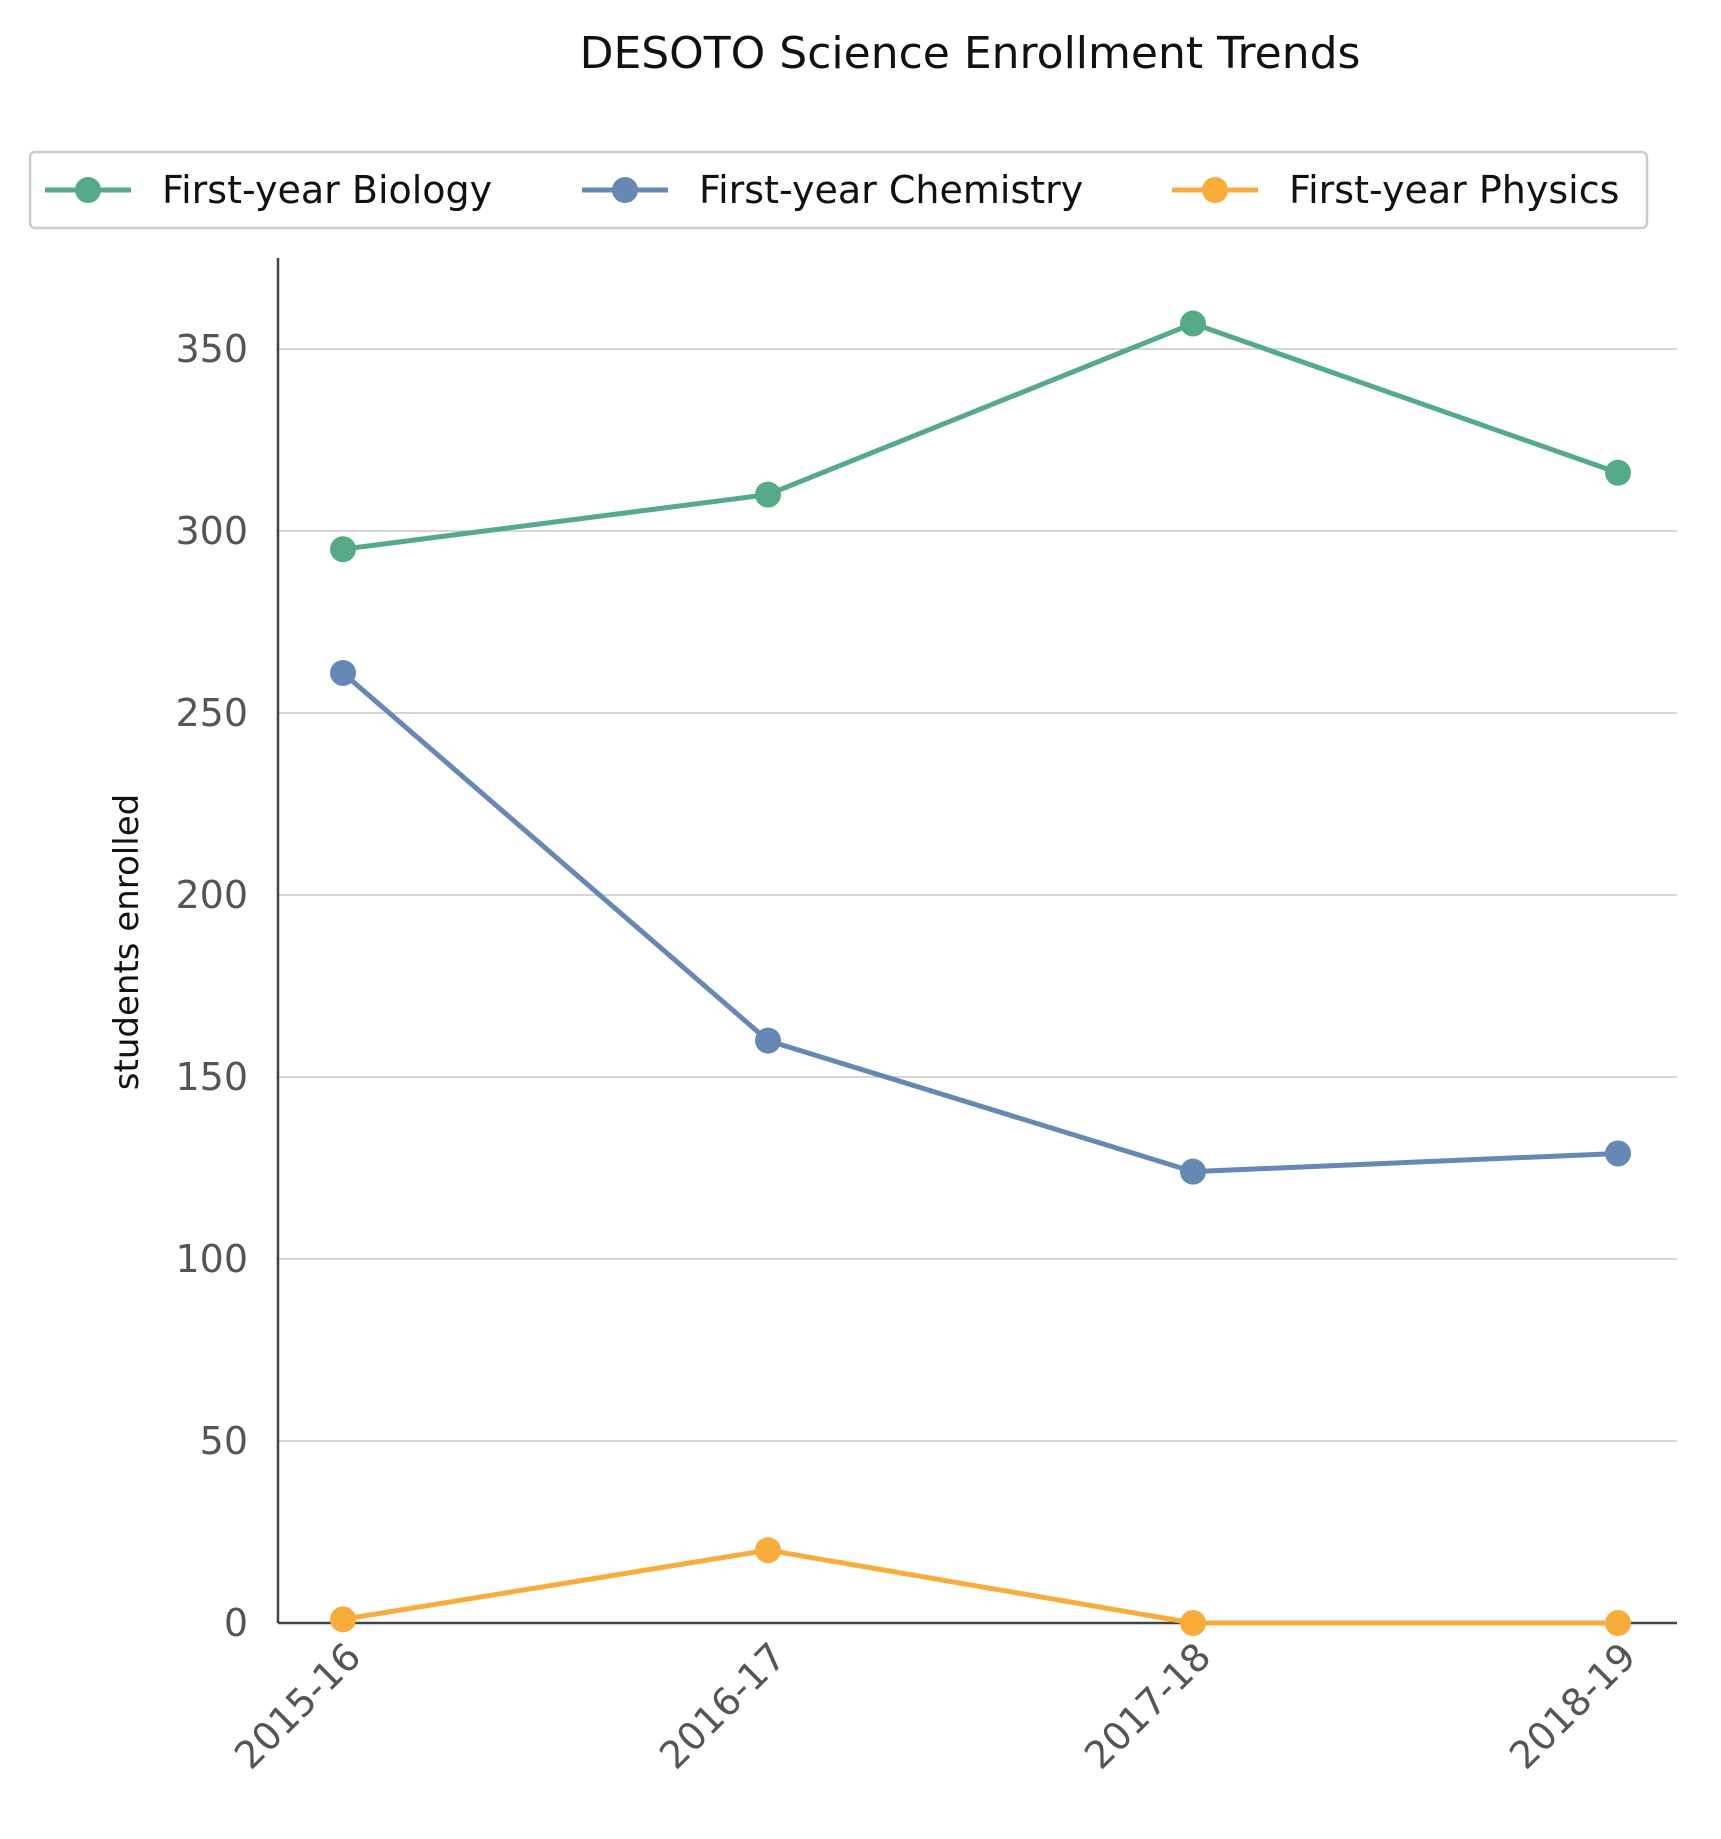  Describe the element at coordinates (211, 1077) in the screenshot. I see `y-tick-label: 150` at that location.